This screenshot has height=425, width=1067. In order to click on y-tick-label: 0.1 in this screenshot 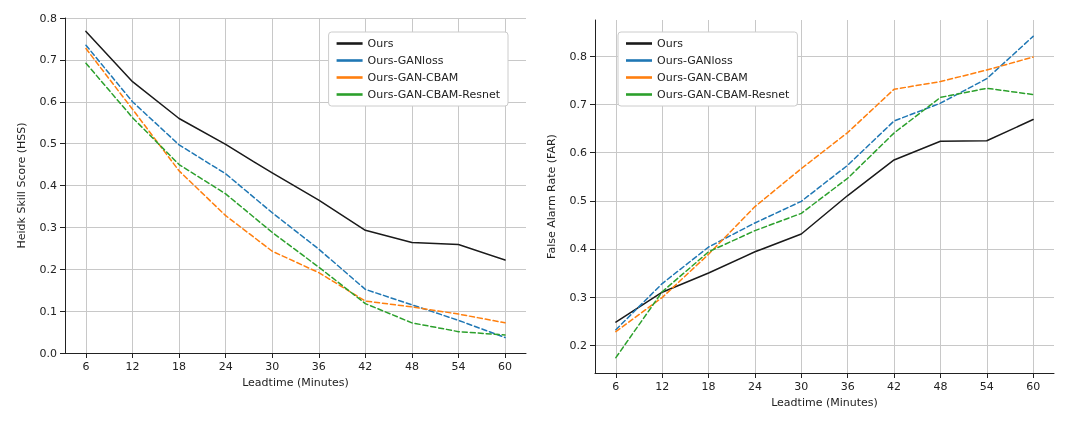, I will do `click(48, 311)`.